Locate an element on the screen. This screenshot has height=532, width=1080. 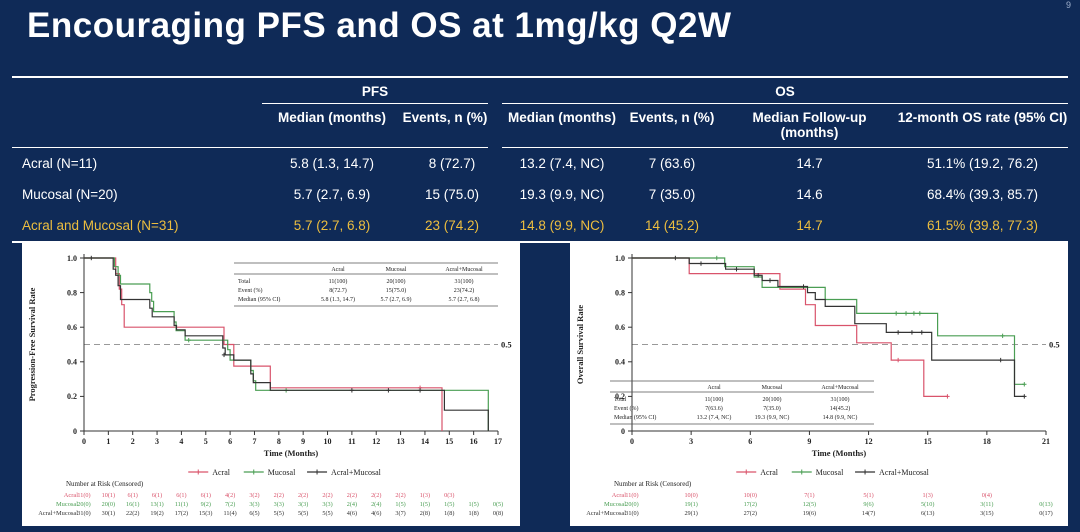
summary-cell: 14.7 is located at coordinates (809, 225).